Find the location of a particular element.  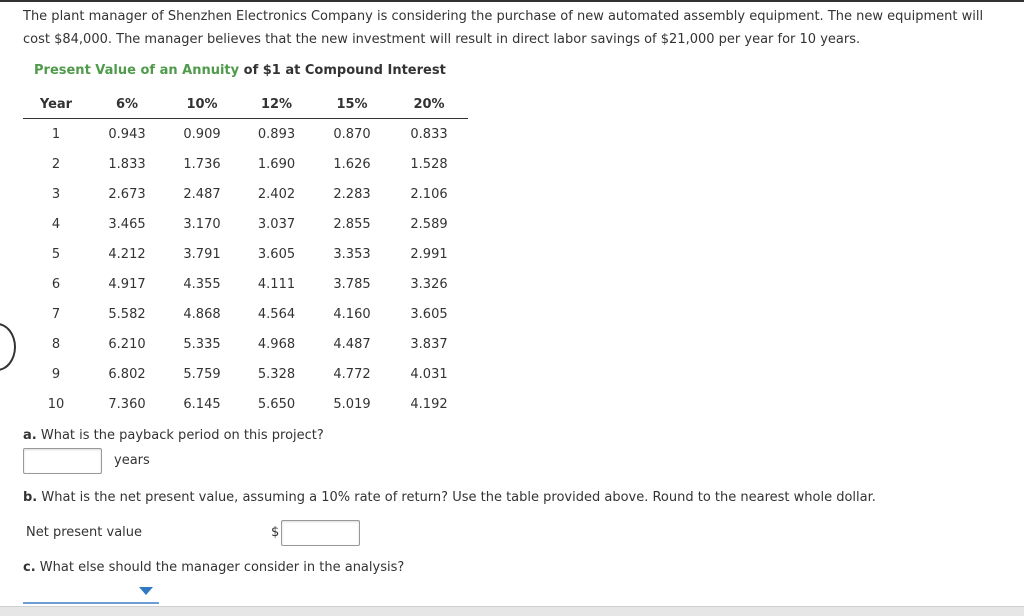

question-b-letter: b. is located at coordinates (30, 497).